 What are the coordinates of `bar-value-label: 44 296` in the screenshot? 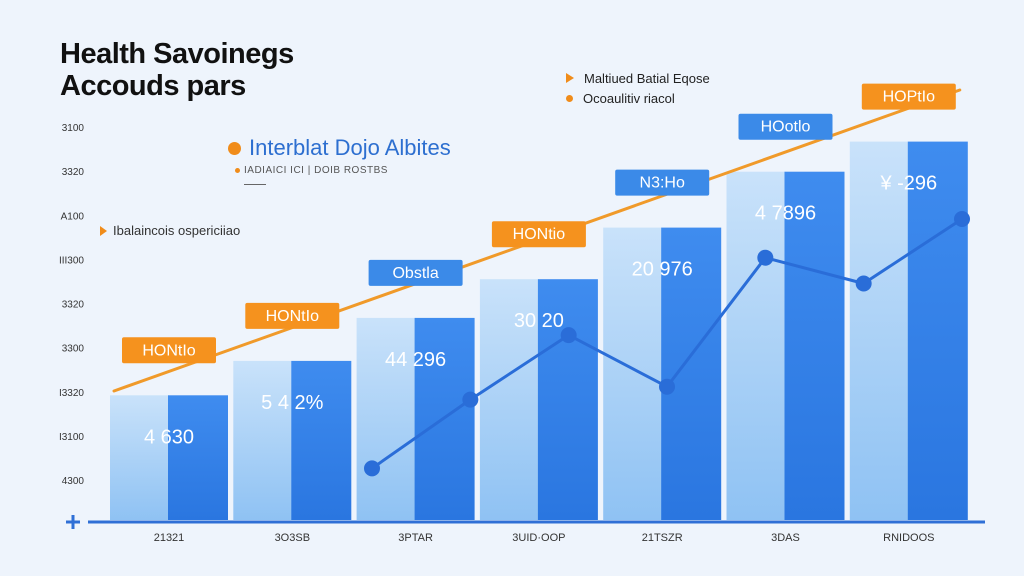 It's located at (415, 360).